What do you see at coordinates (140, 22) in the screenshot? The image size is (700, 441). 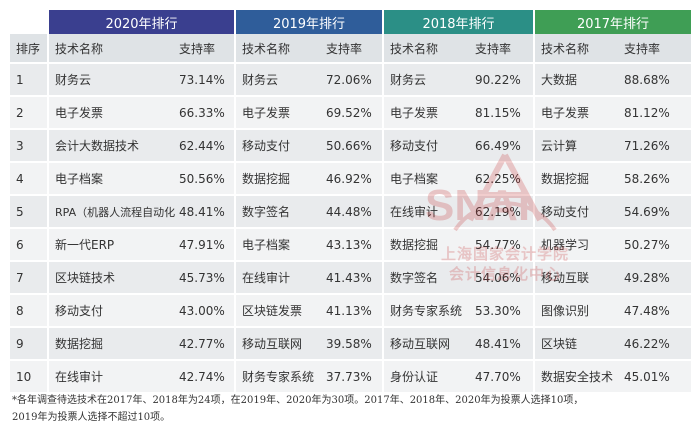 I see `header-2020: 2020年排行` at bounding box center [140, 22].